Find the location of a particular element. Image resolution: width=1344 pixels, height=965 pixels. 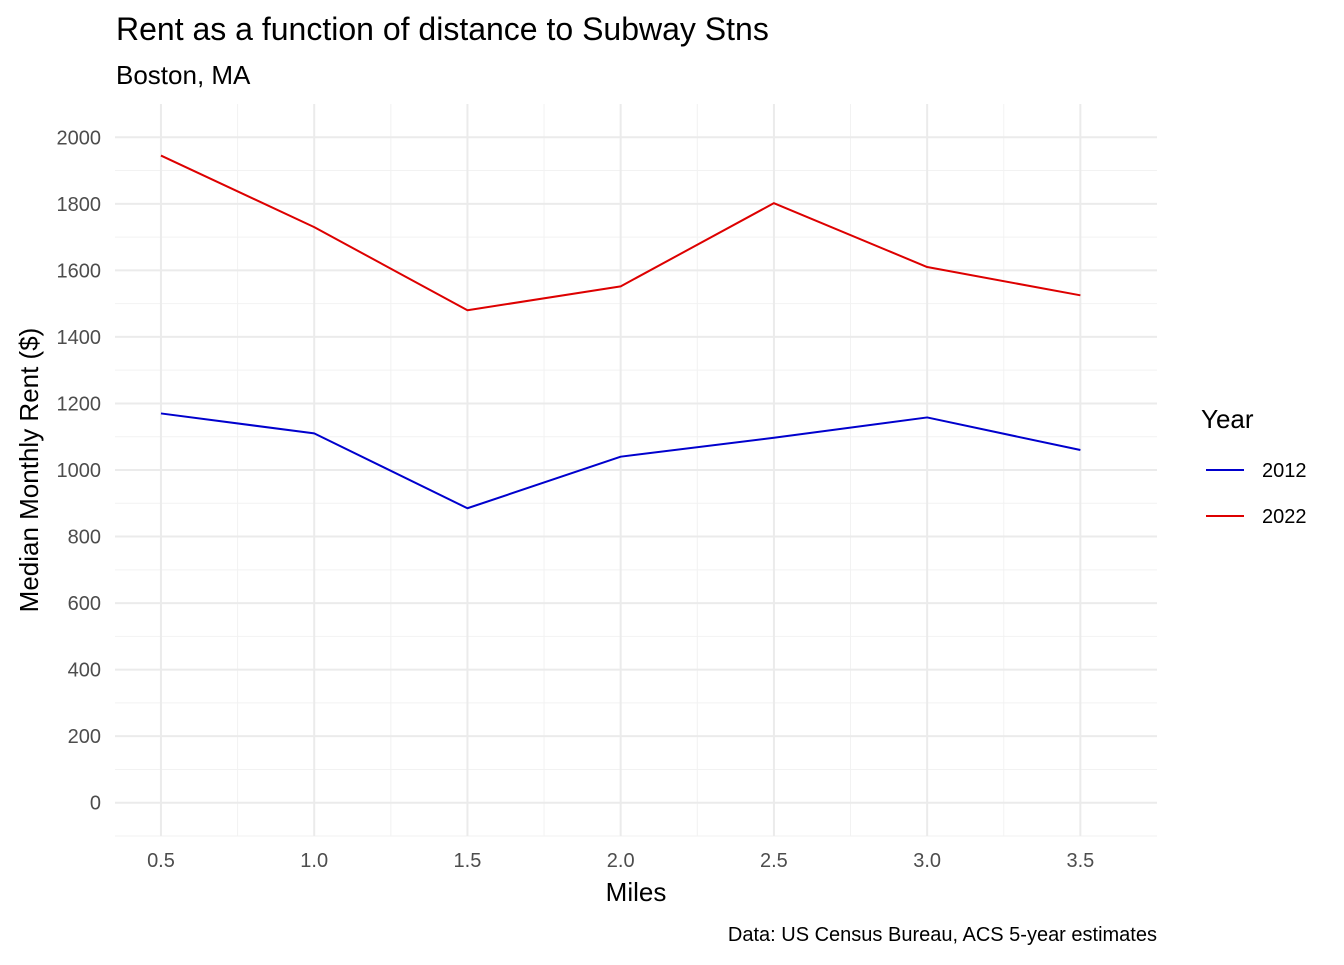

legend-item-2012: 2012 is located at coordinates (1256, 471).